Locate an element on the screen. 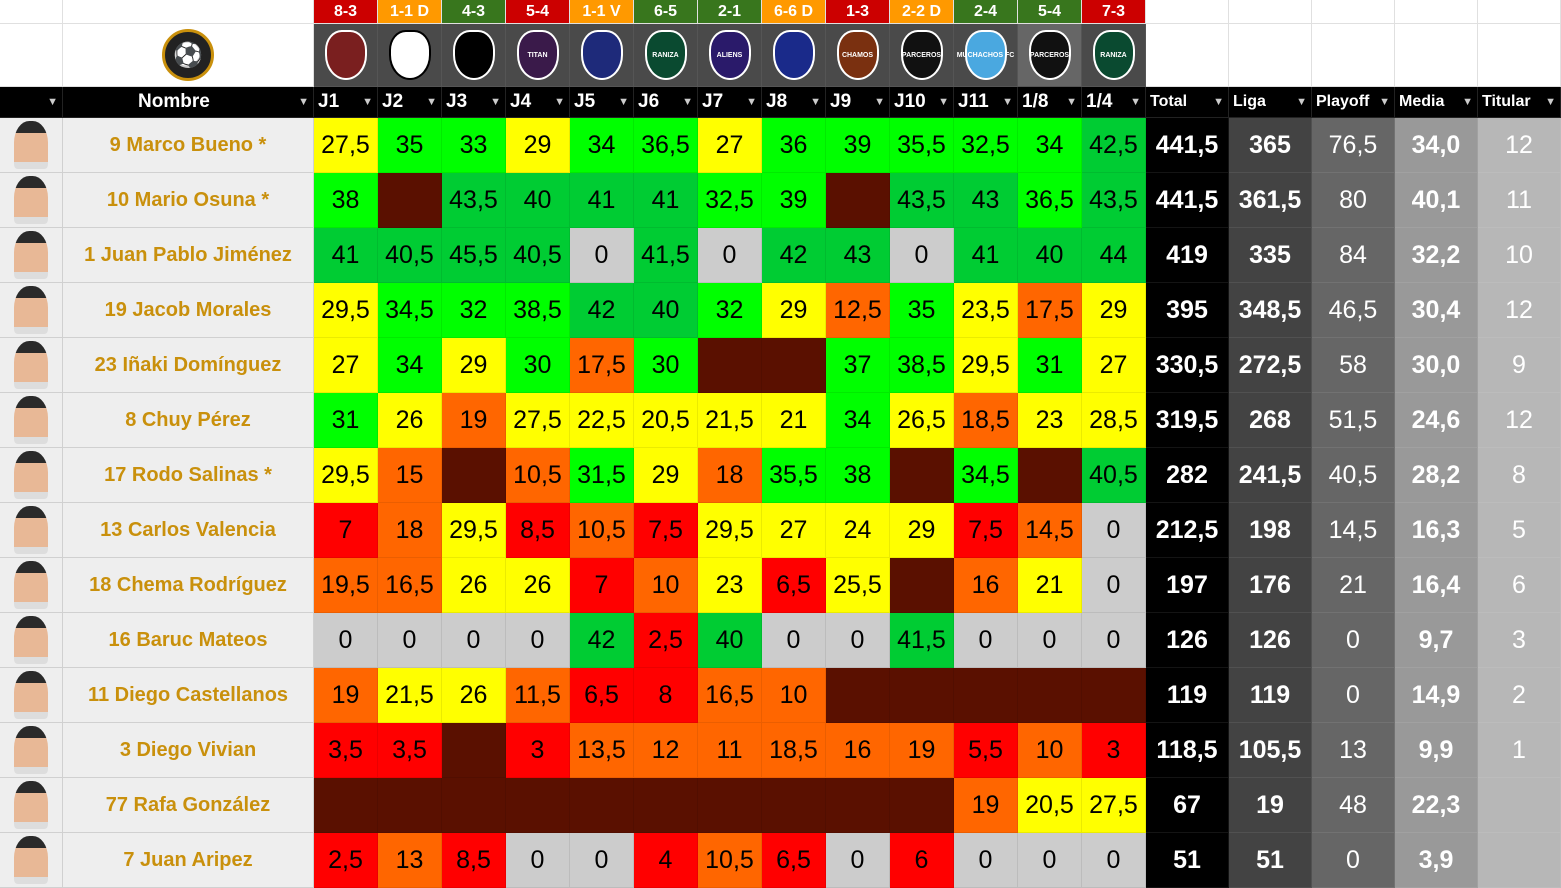  stat-cell: 40,1 is located at coordinates (1436, 200).